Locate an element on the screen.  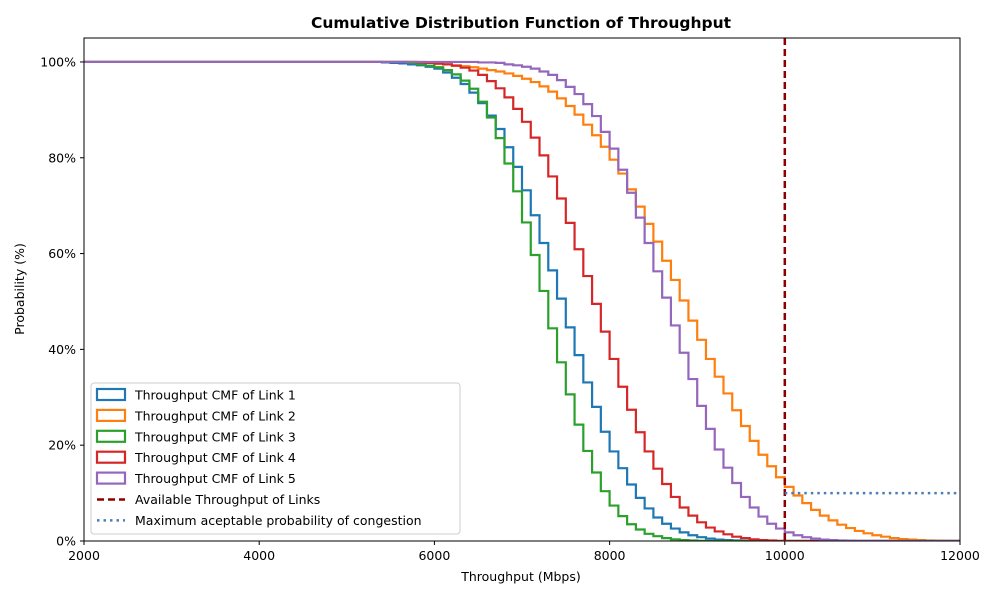
legend-entry-label: Throughput CMF of Link 4 is located at coordinates (215, 457).